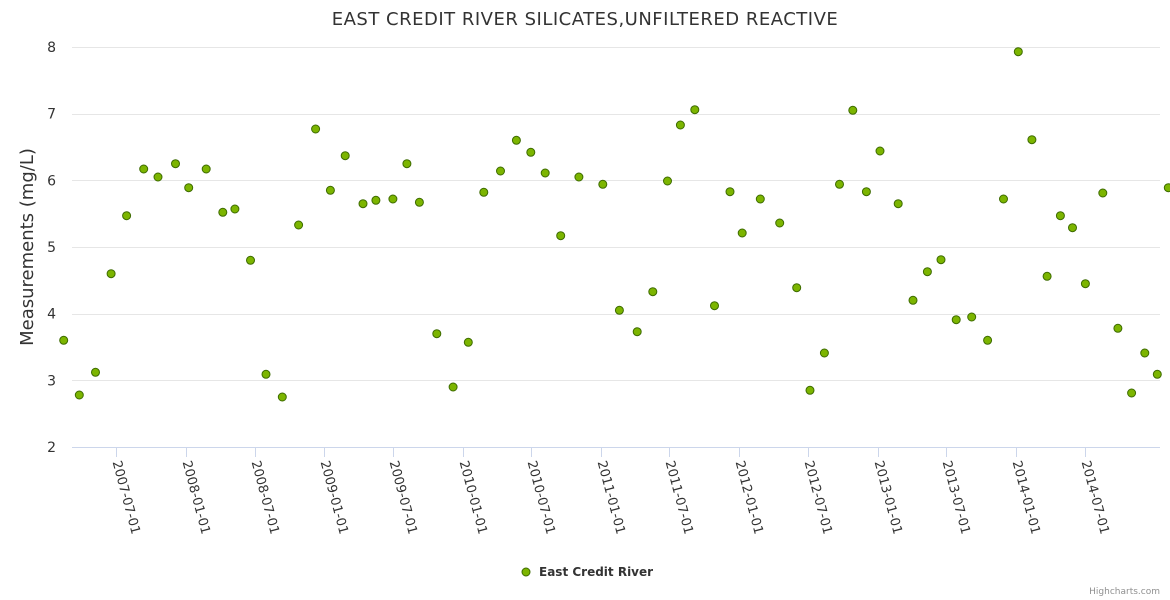 This screenshot has width=1170, height=600. I want to click on y-tick-label: 4, so click(51, 315).